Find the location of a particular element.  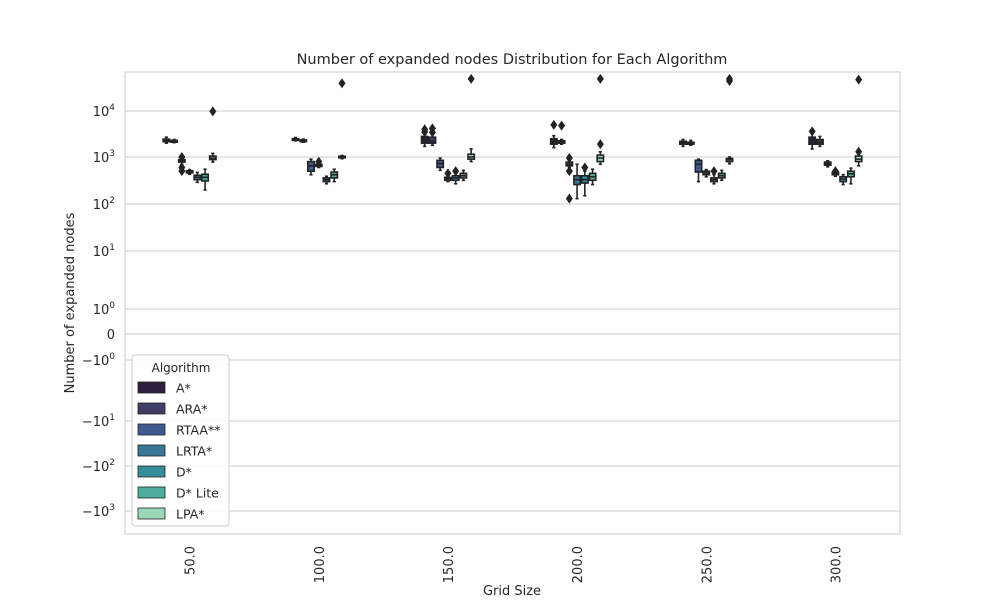

x-axis-label: Grid Size is located at coordinates (512, 591).